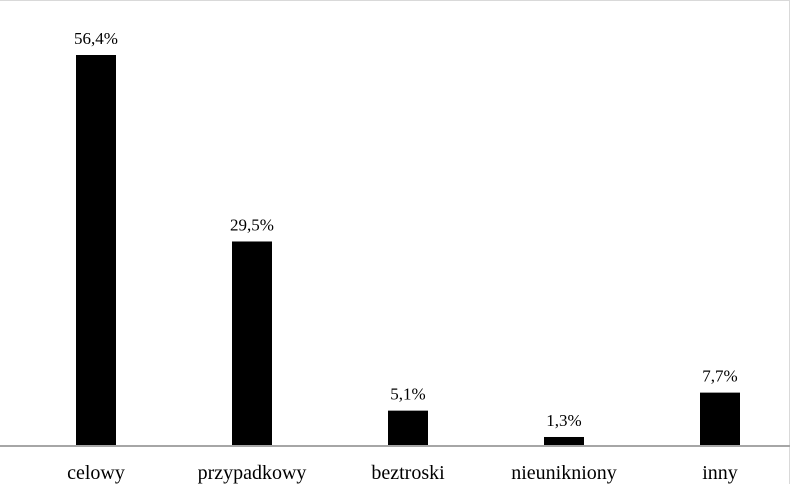 This screenshot has width=790, height=485. What do you see at coordinates (408, 428) in the screenshot?
I see `bar-beztroski` at bounding box center [408, 428].